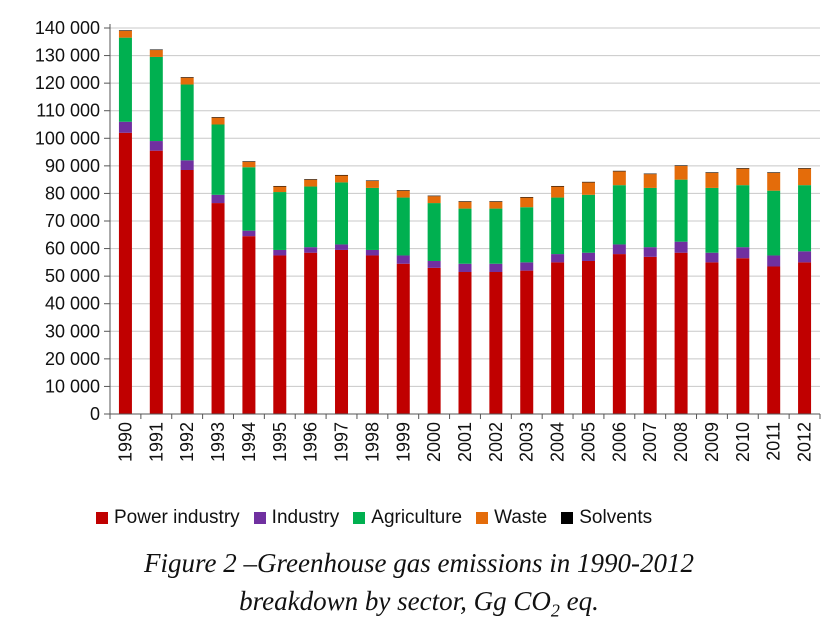 The width and height of the screenshot is (838, 635). What do you see at coordinates (434, 442) in the screenshot?
I see `x-tick-label: 2000` at bounding box center [434, 442].